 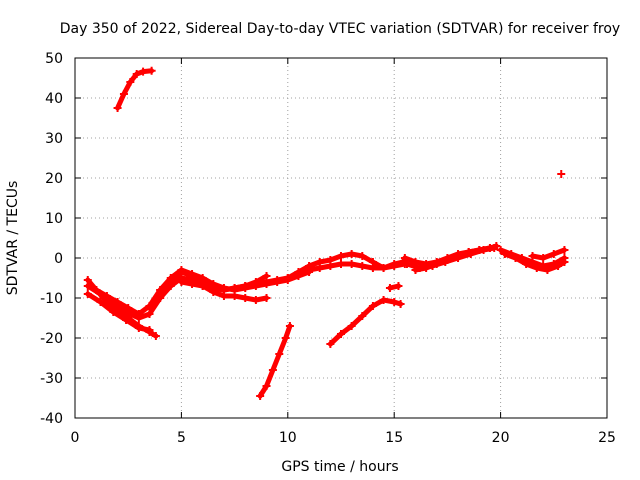 I want to click on y-tick-label: 10, so click(x=54, y=219).